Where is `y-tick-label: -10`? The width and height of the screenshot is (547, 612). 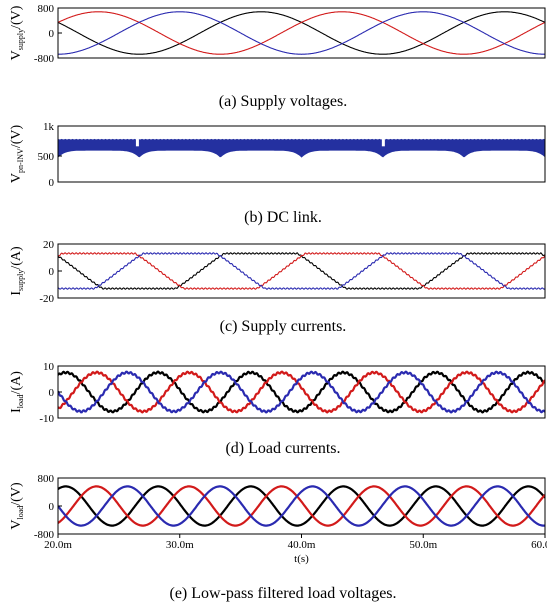
y-tick-label: -10 is located at coordinates (46, 419).